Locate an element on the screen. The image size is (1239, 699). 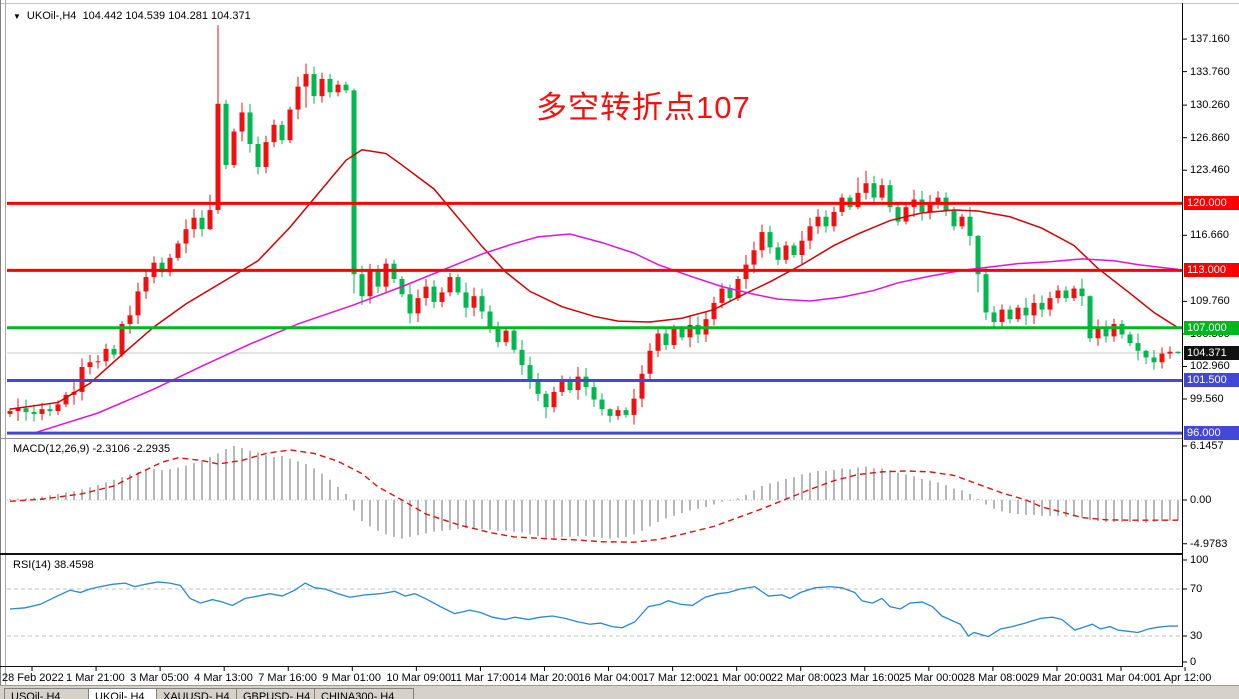
separator-main-macd is located at coordinates (591, 438).